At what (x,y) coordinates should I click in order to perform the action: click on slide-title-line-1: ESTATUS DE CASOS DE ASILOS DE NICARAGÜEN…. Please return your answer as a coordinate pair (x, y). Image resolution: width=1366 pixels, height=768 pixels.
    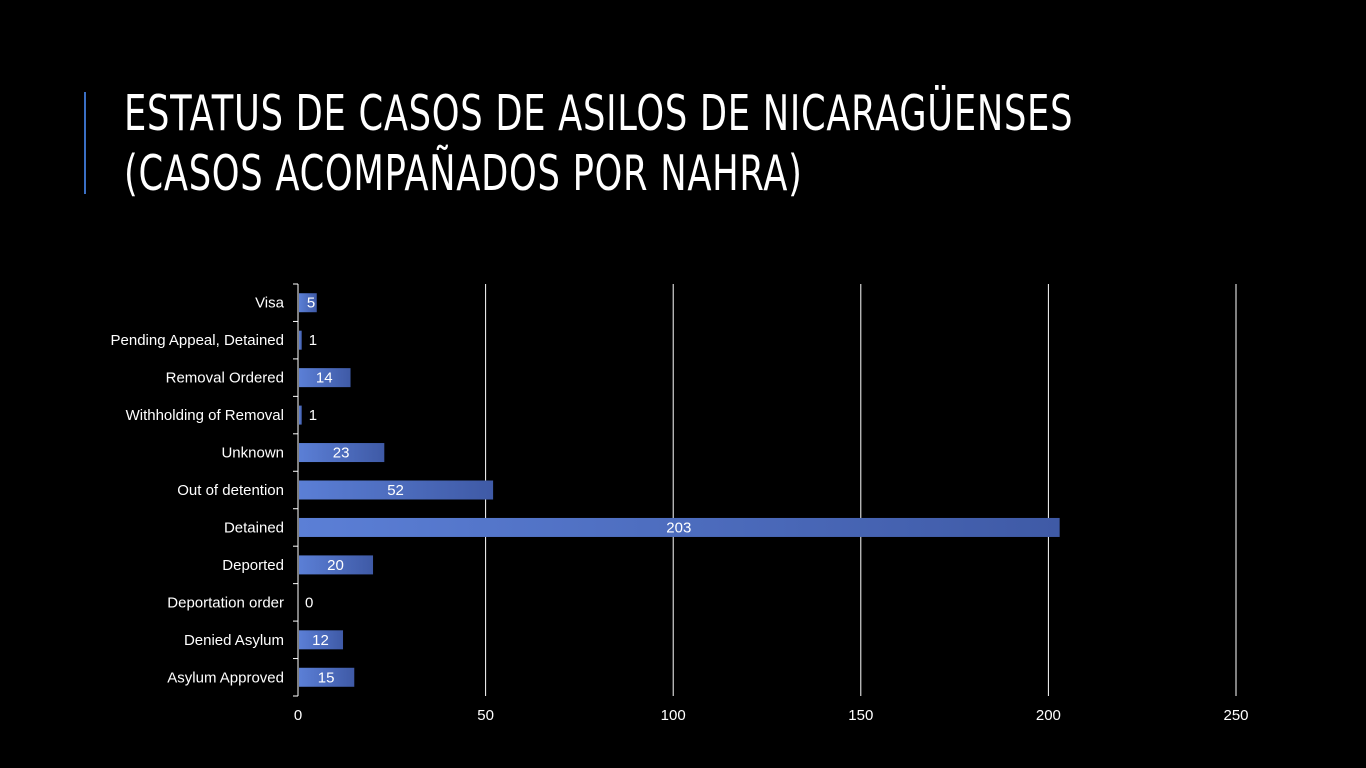
    Looking at the image, I should click on (599, 113).